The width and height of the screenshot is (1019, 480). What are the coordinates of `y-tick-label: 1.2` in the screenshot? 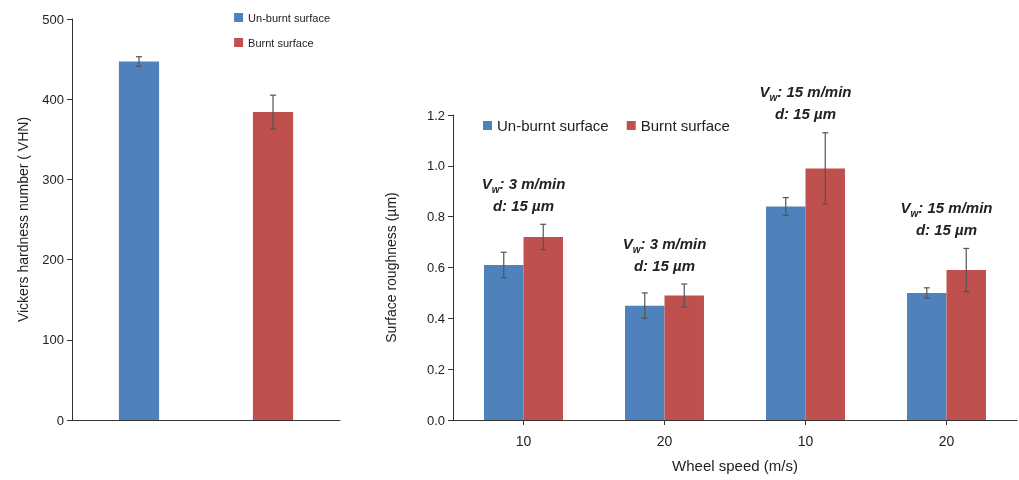 It's located at (435, 115).